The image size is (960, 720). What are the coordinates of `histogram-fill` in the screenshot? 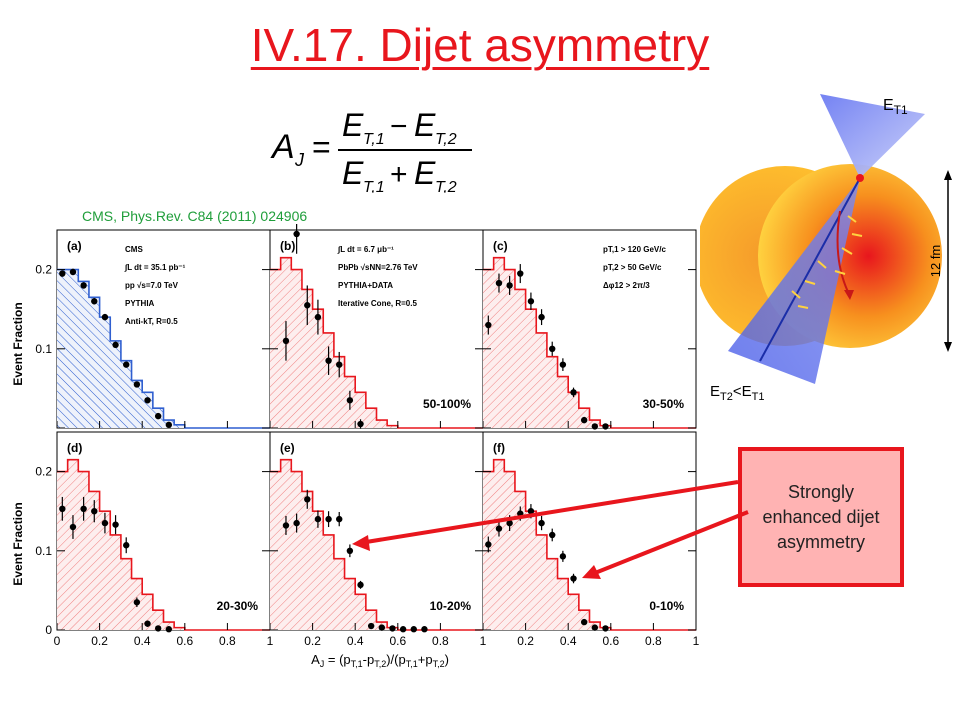 It's located at (376, 342).